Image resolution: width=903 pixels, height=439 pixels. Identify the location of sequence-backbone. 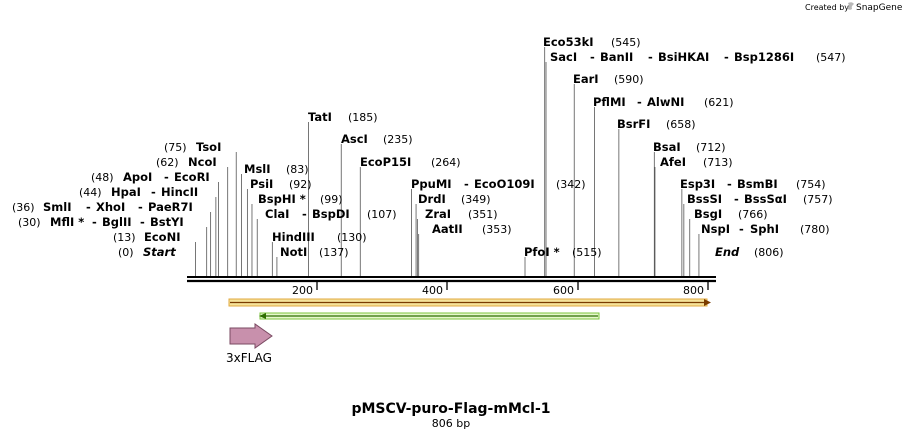
(451, 279).